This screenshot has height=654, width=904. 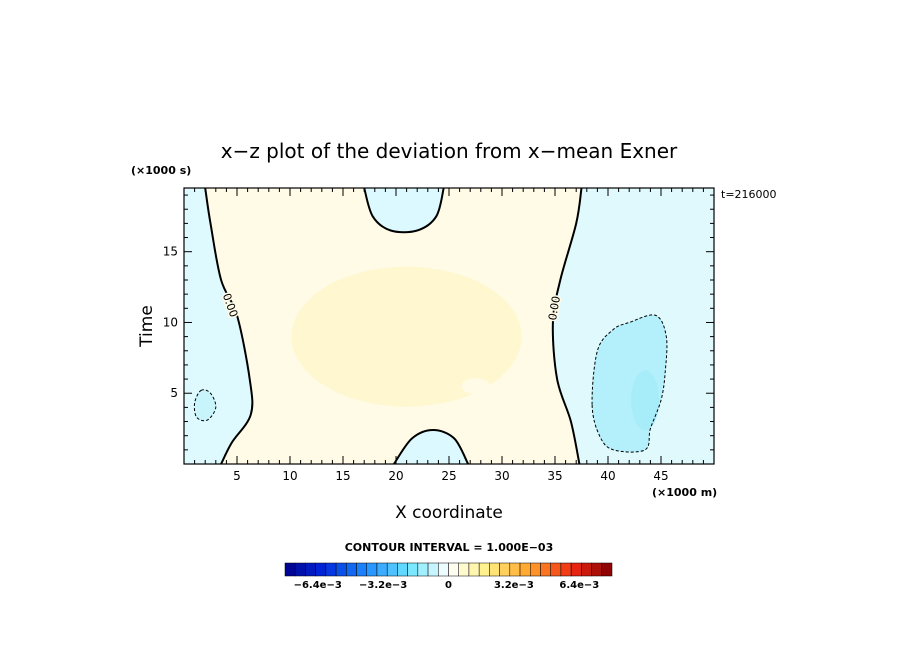 I want to click on x-tick-label: 30, so click(x=501, y=476).